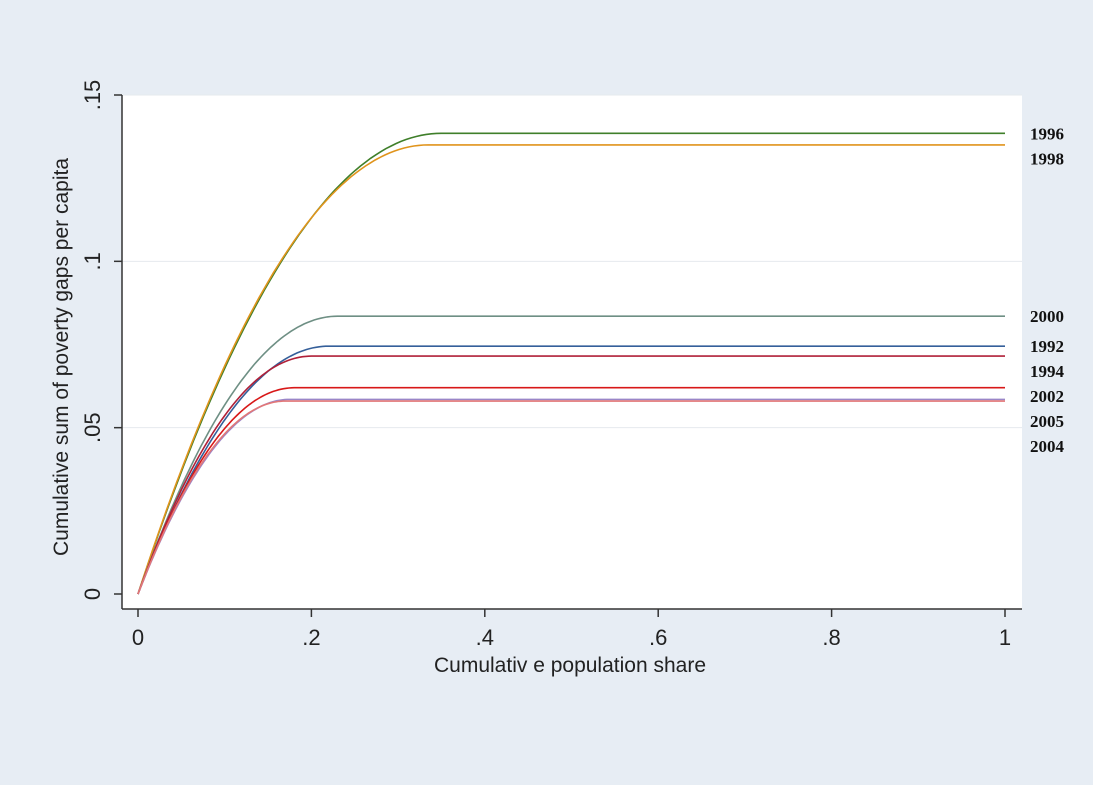  Describe the element at coordinates (1047, 290) in the screenshot. I see `series-labels: 1996 1998 2000 1992 1994 2002 2005 2004` at that location.